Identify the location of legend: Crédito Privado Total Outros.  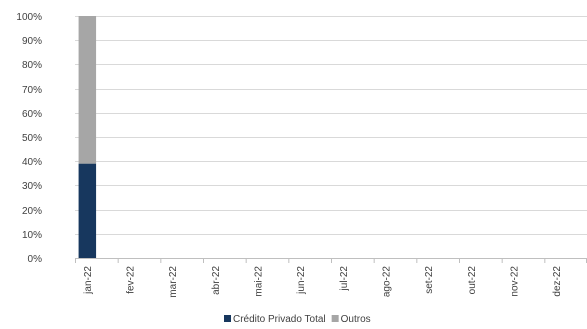
(297, 319).